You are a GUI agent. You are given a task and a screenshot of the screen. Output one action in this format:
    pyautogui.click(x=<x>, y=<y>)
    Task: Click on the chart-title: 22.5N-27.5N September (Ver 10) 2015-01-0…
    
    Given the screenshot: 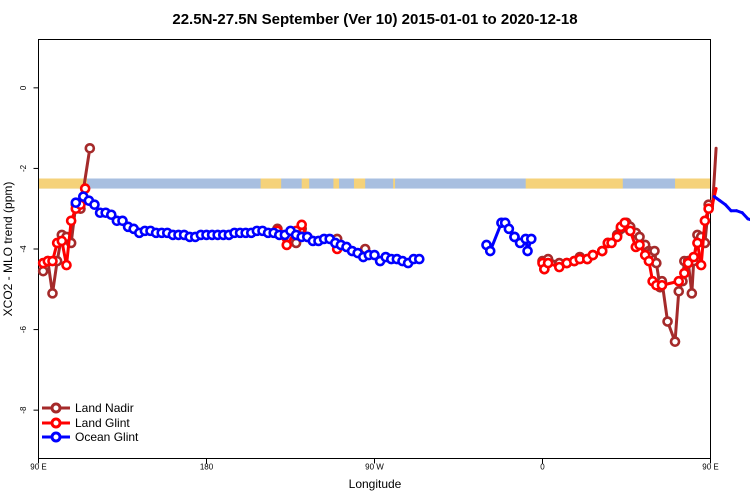 What is the action you would take?
    pyautogui.click(x=374, y=19)
    